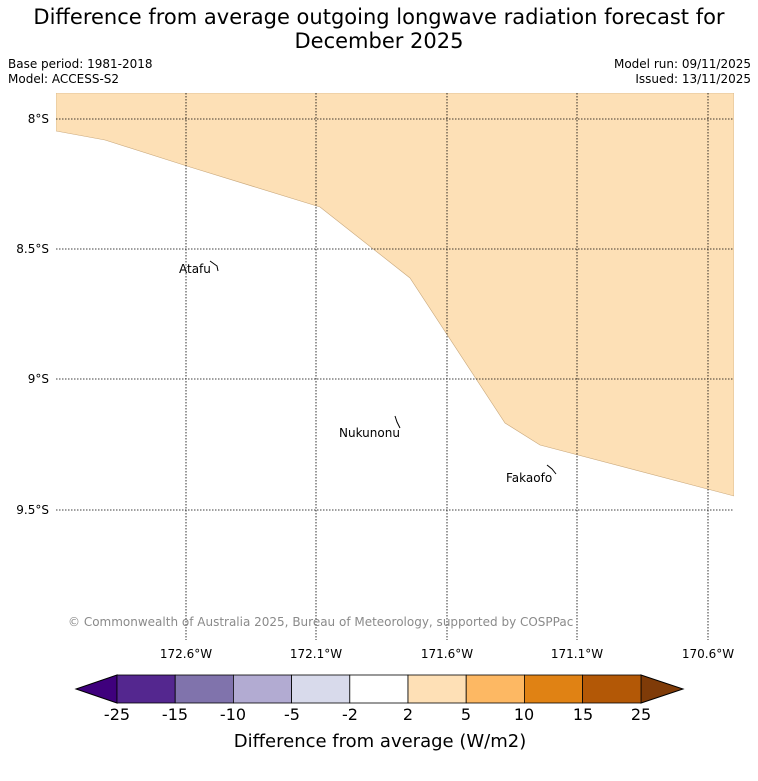 Image resolution: width=758 pixels, height=781 pixels. What do you see at coordinates (316, 654) in the screenshot?
I see `lon-label-172-1w: 172.1°W` at bounding box center [316, 654].